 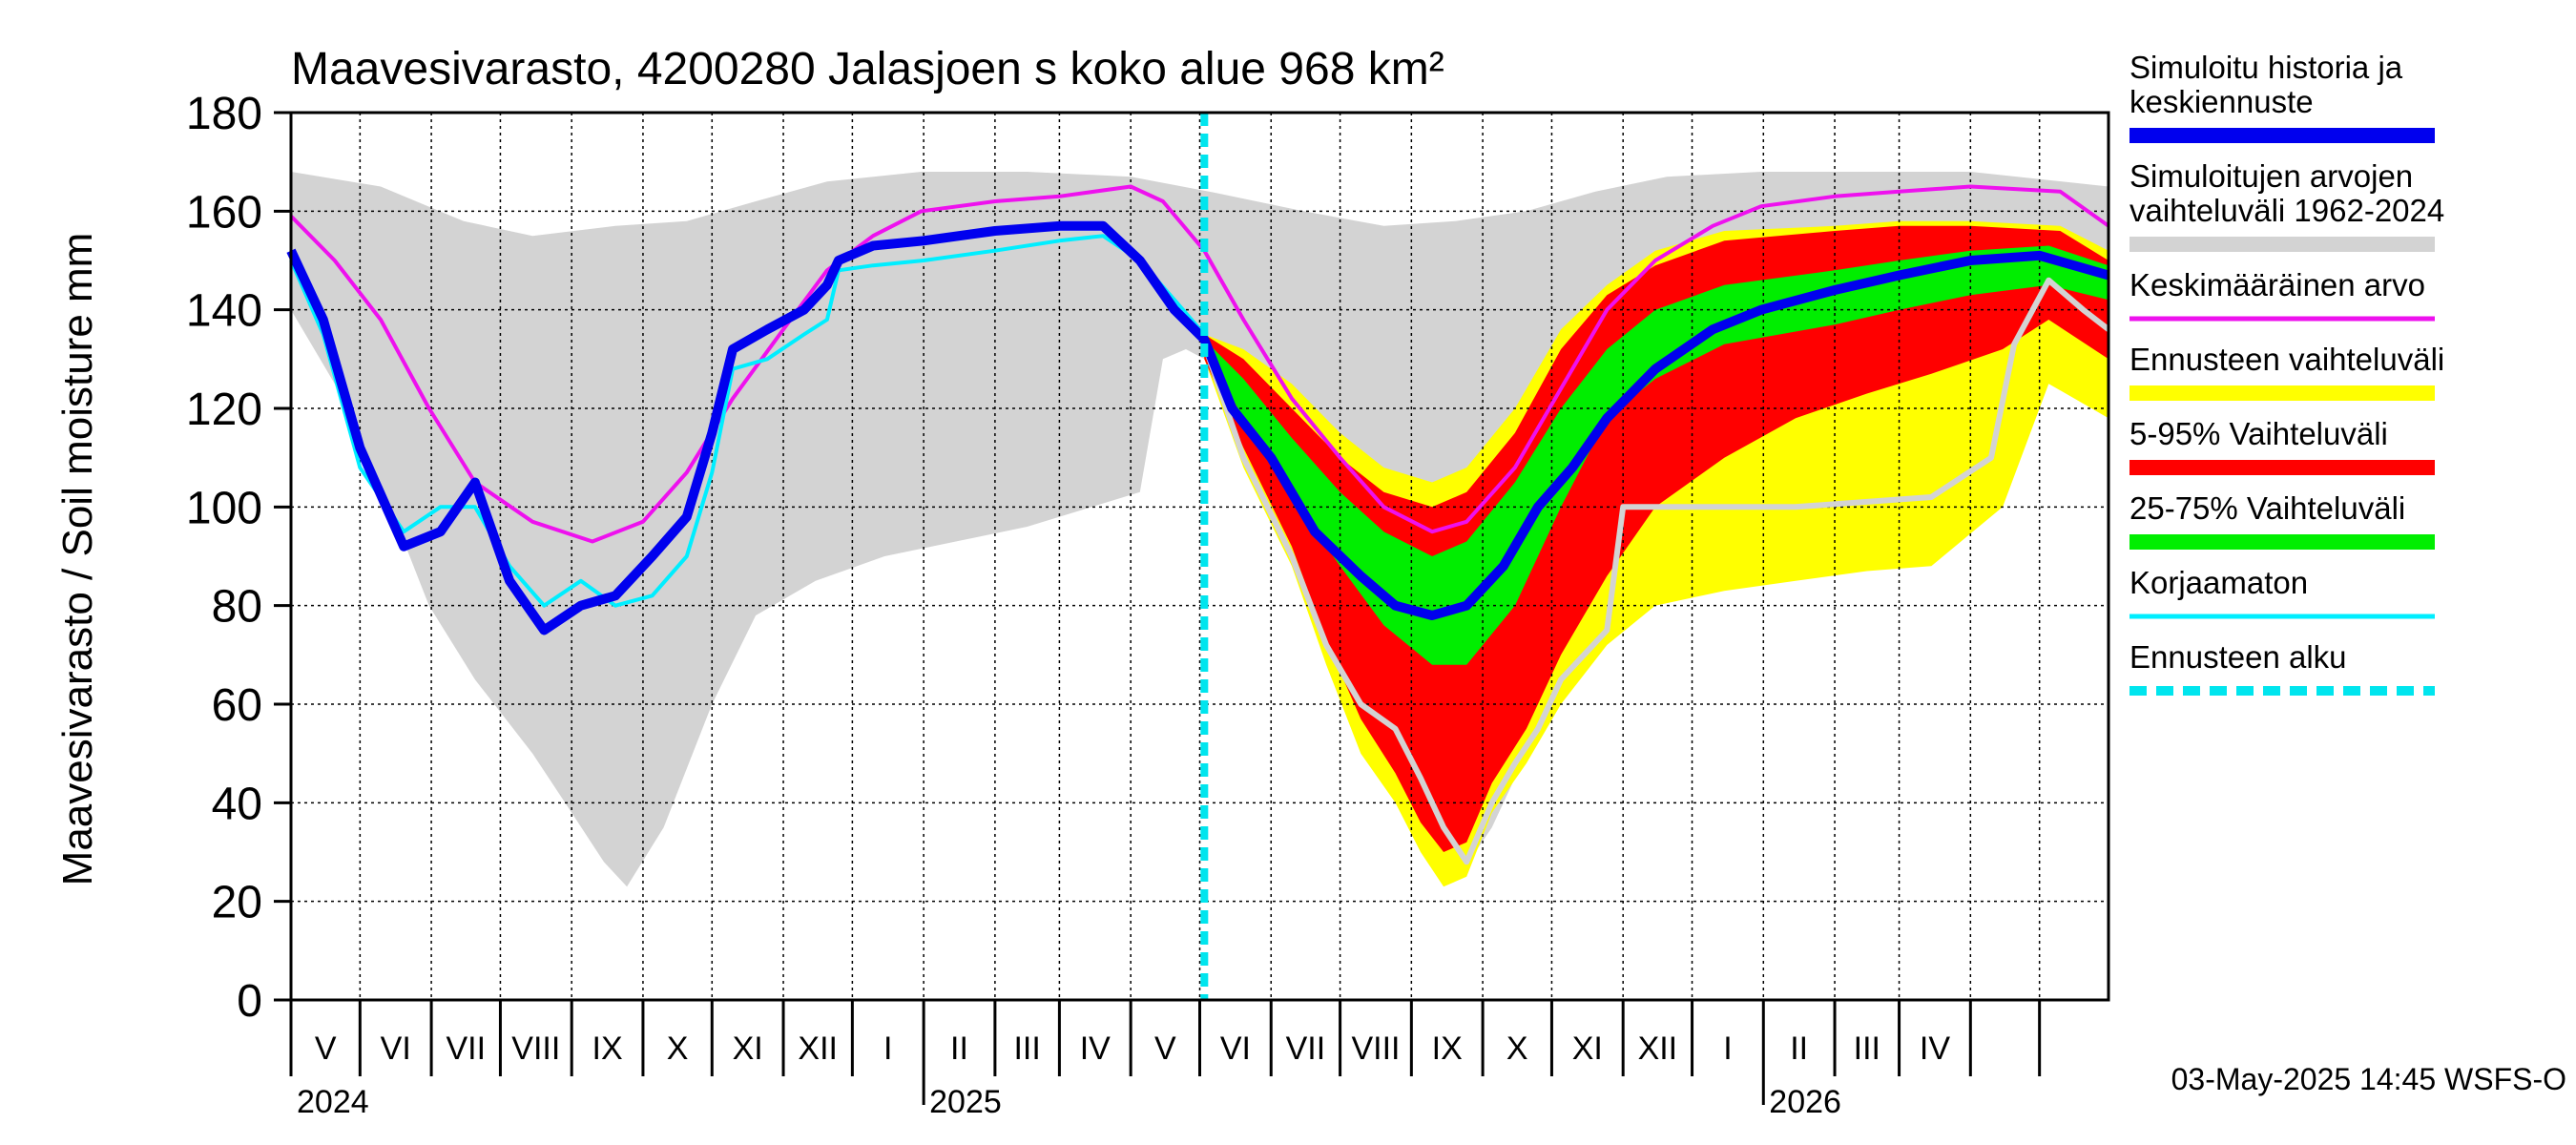 I want to click on legend-label: Ennusteen alku, so click(x=2238, y=657).